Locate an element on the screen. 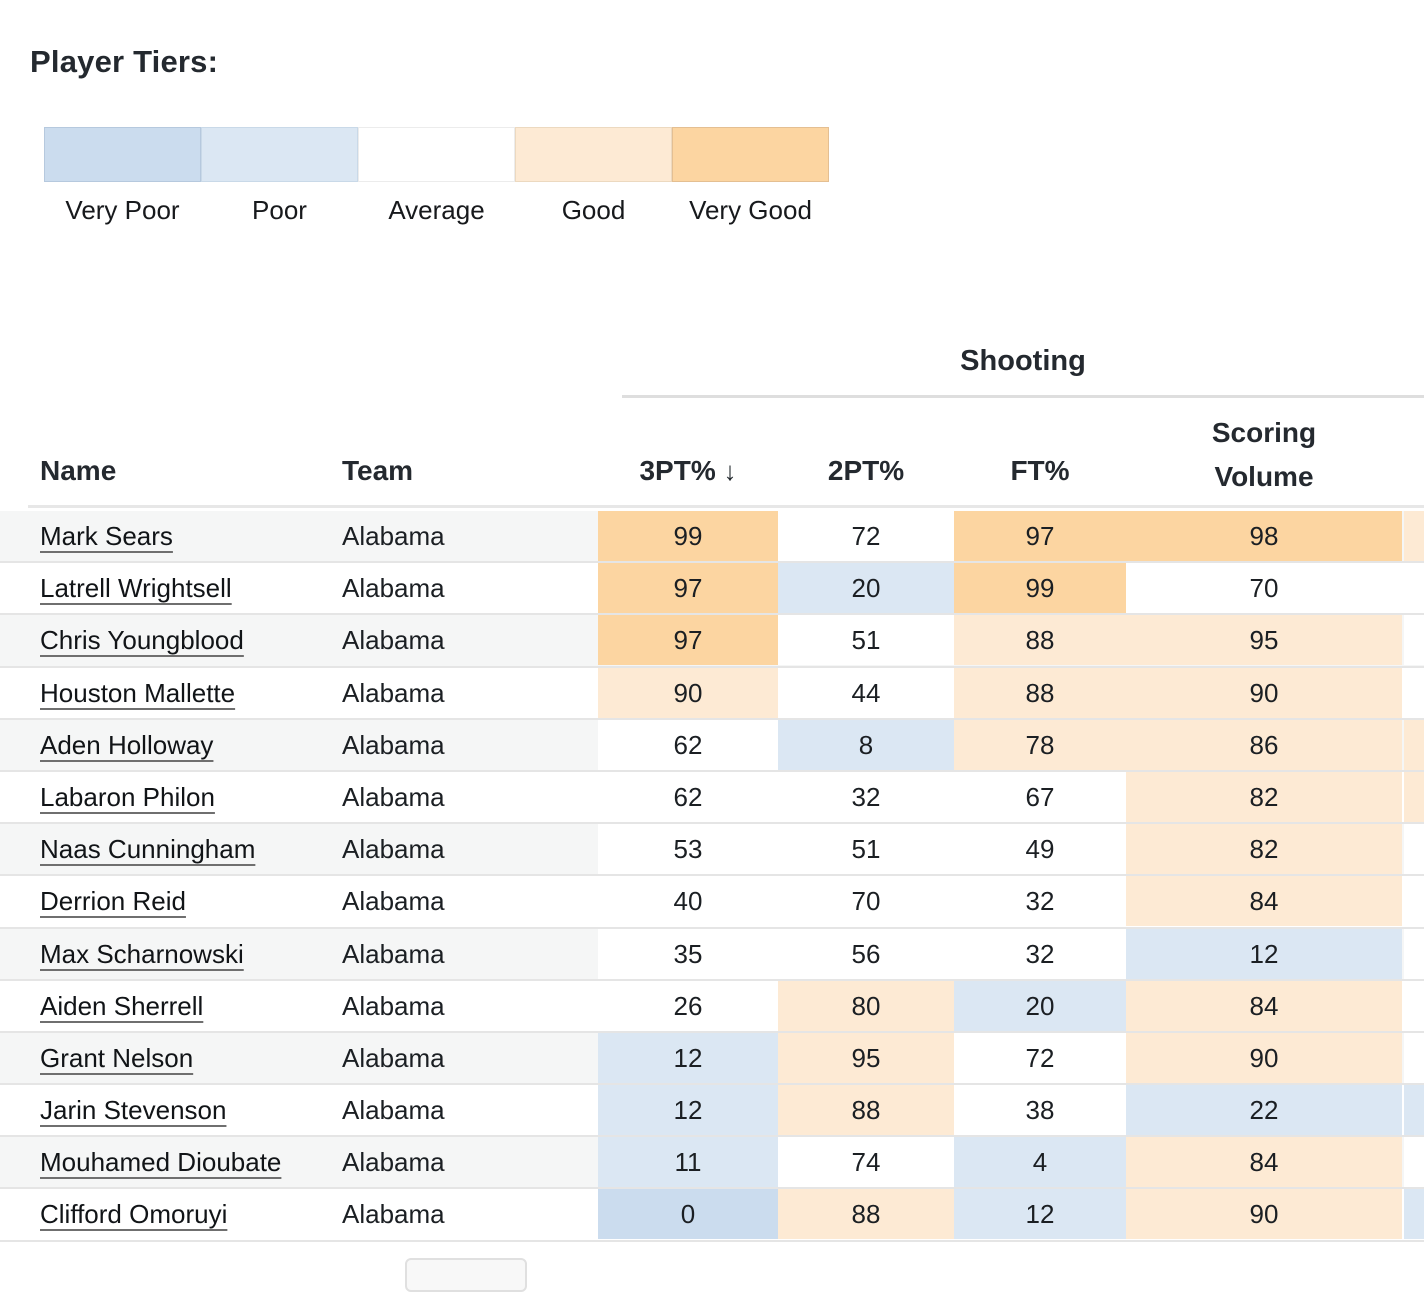 The image size is (1424, 1292). table-row: Clifford Omoruyi Alabama 0 88 12 90 is located at coordinates (712, 1215).